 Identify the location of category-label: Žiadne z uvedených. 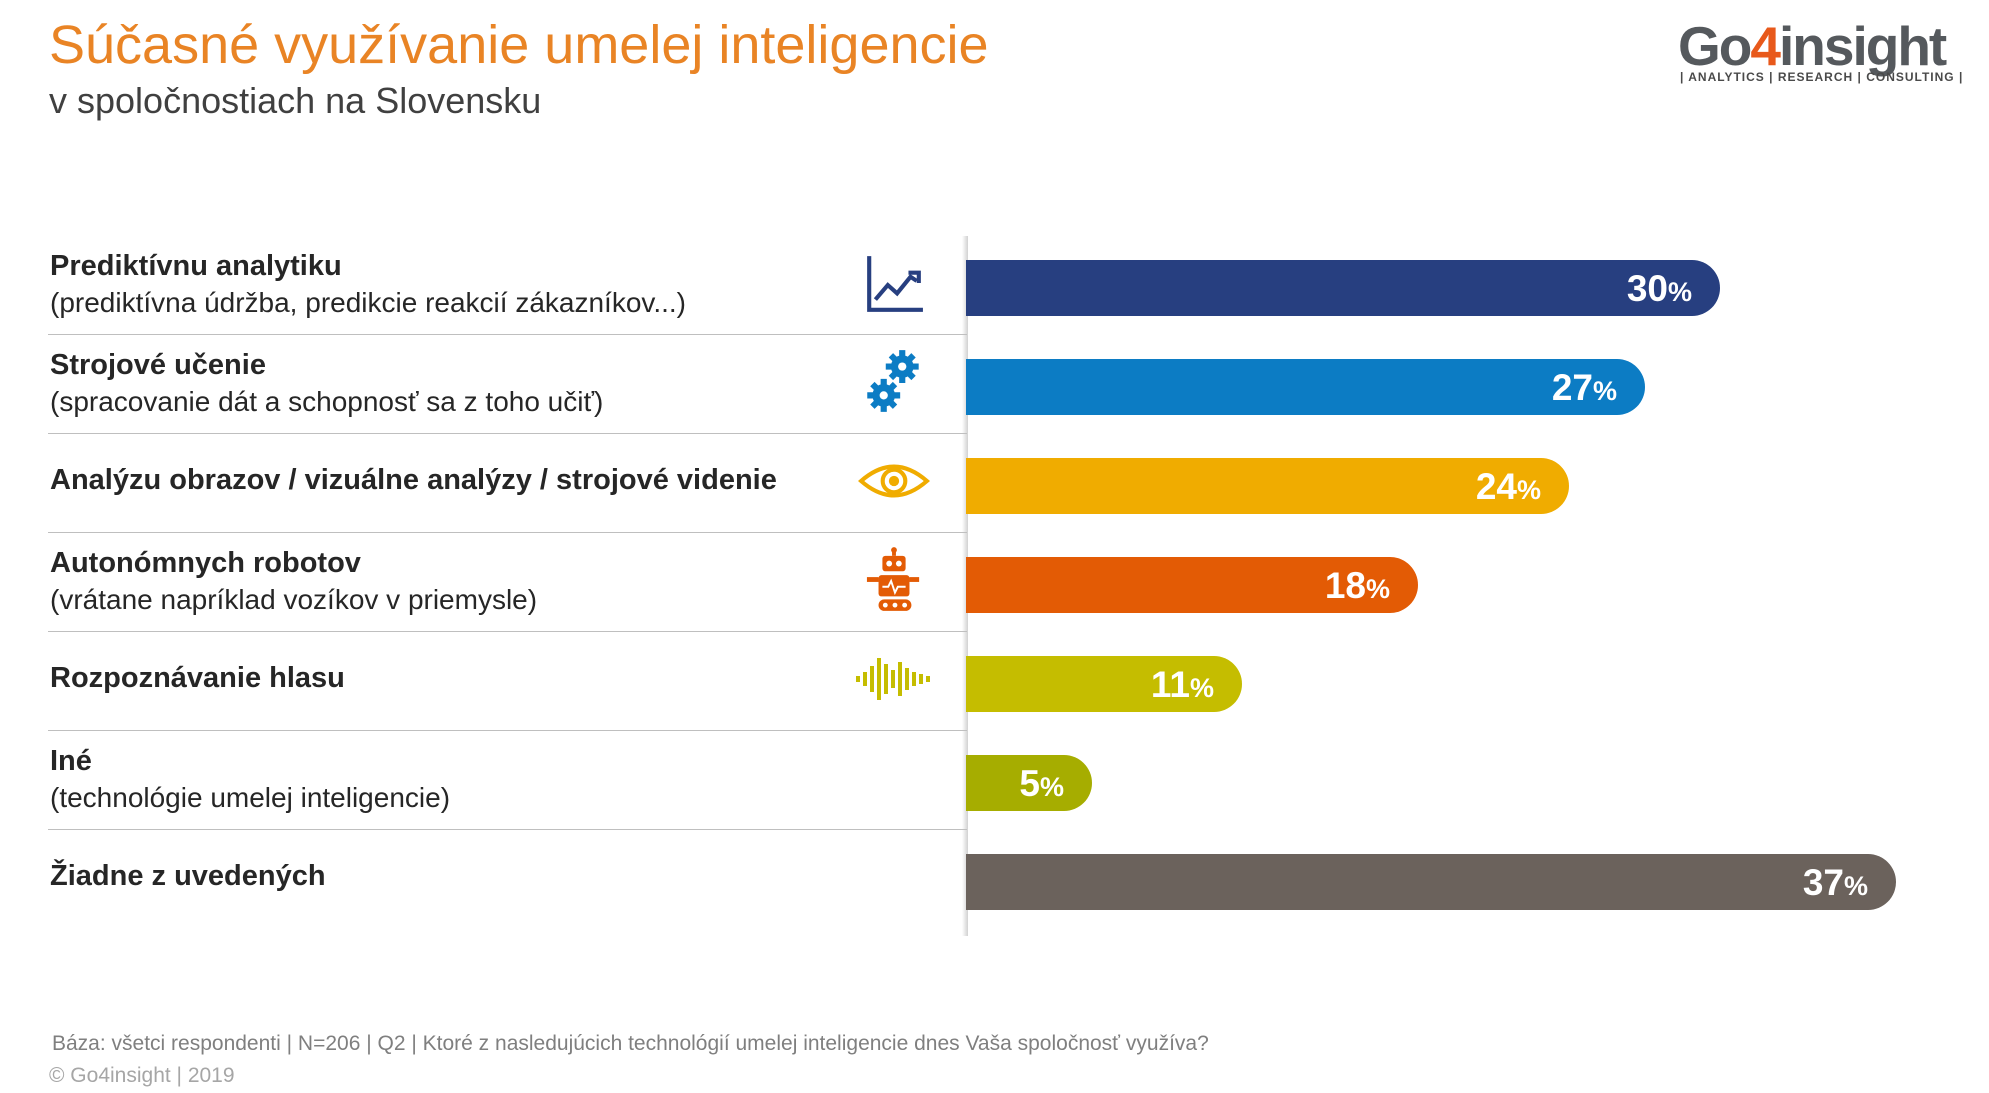
(470, 876).